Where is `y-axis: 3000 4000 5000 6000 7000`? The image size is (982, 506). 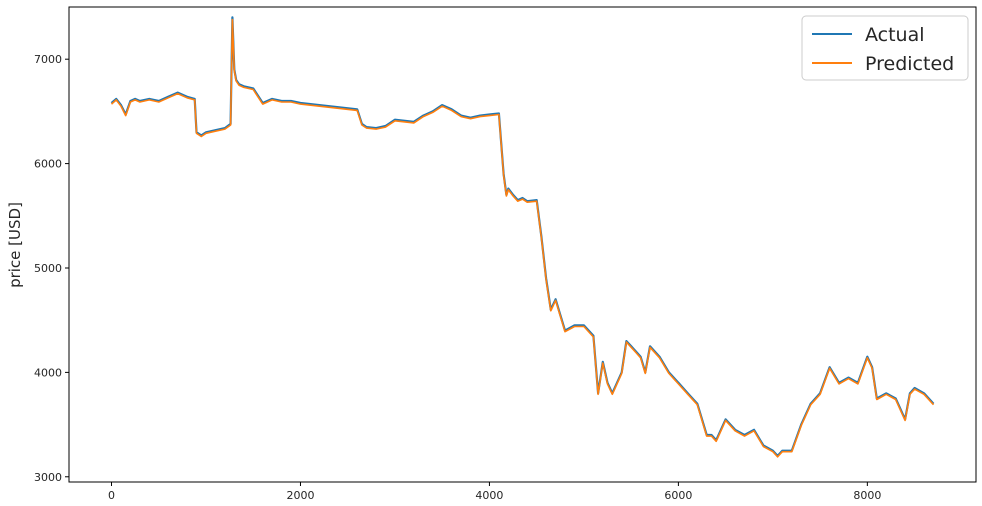
y-axis: 3000 4000 5000 6000 7000 is located at coordinates (51, 268).